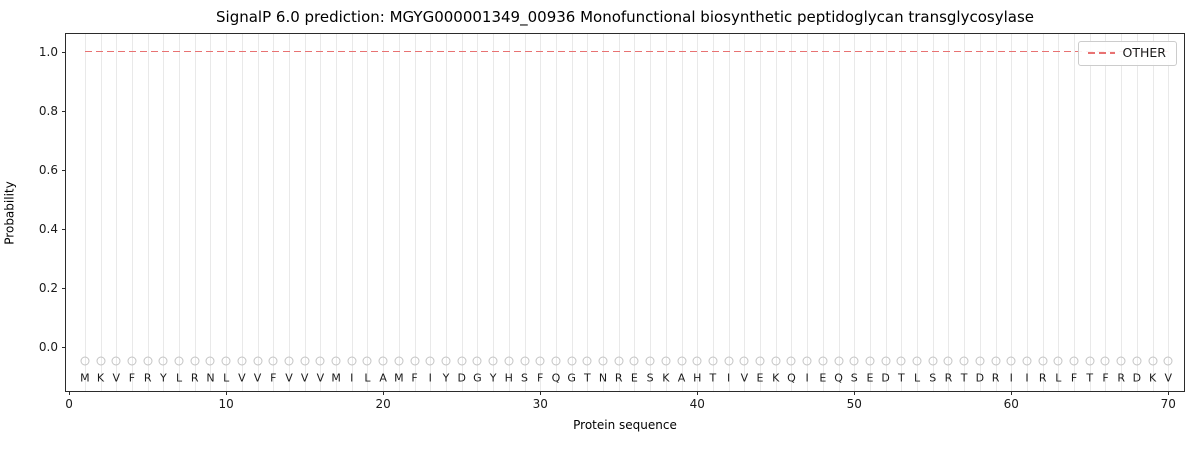 This screenshot has height=450, width=1200. I want to click on y-tick-label: 0.4, so click(48, 228).